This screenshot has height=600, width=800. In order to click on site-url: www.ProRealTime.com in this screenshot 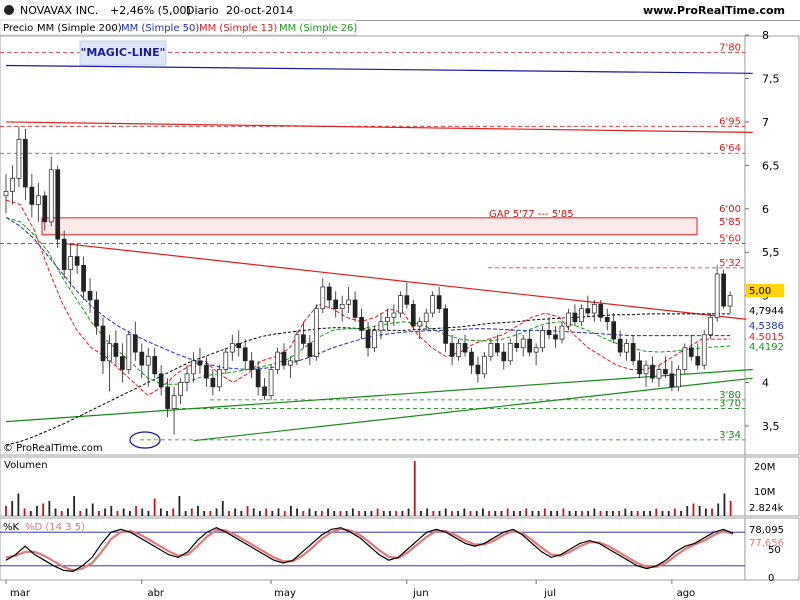, I will do `click(714, 10)`.